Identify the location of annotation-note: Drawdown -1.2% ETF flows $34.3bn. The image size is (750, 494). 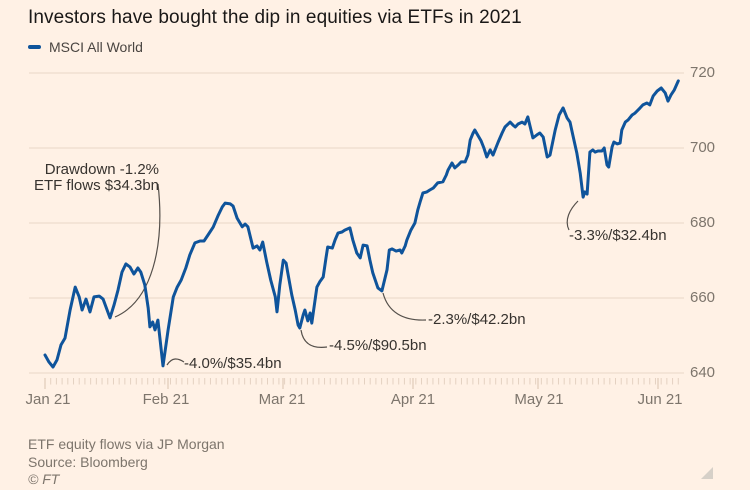
(96, 178).